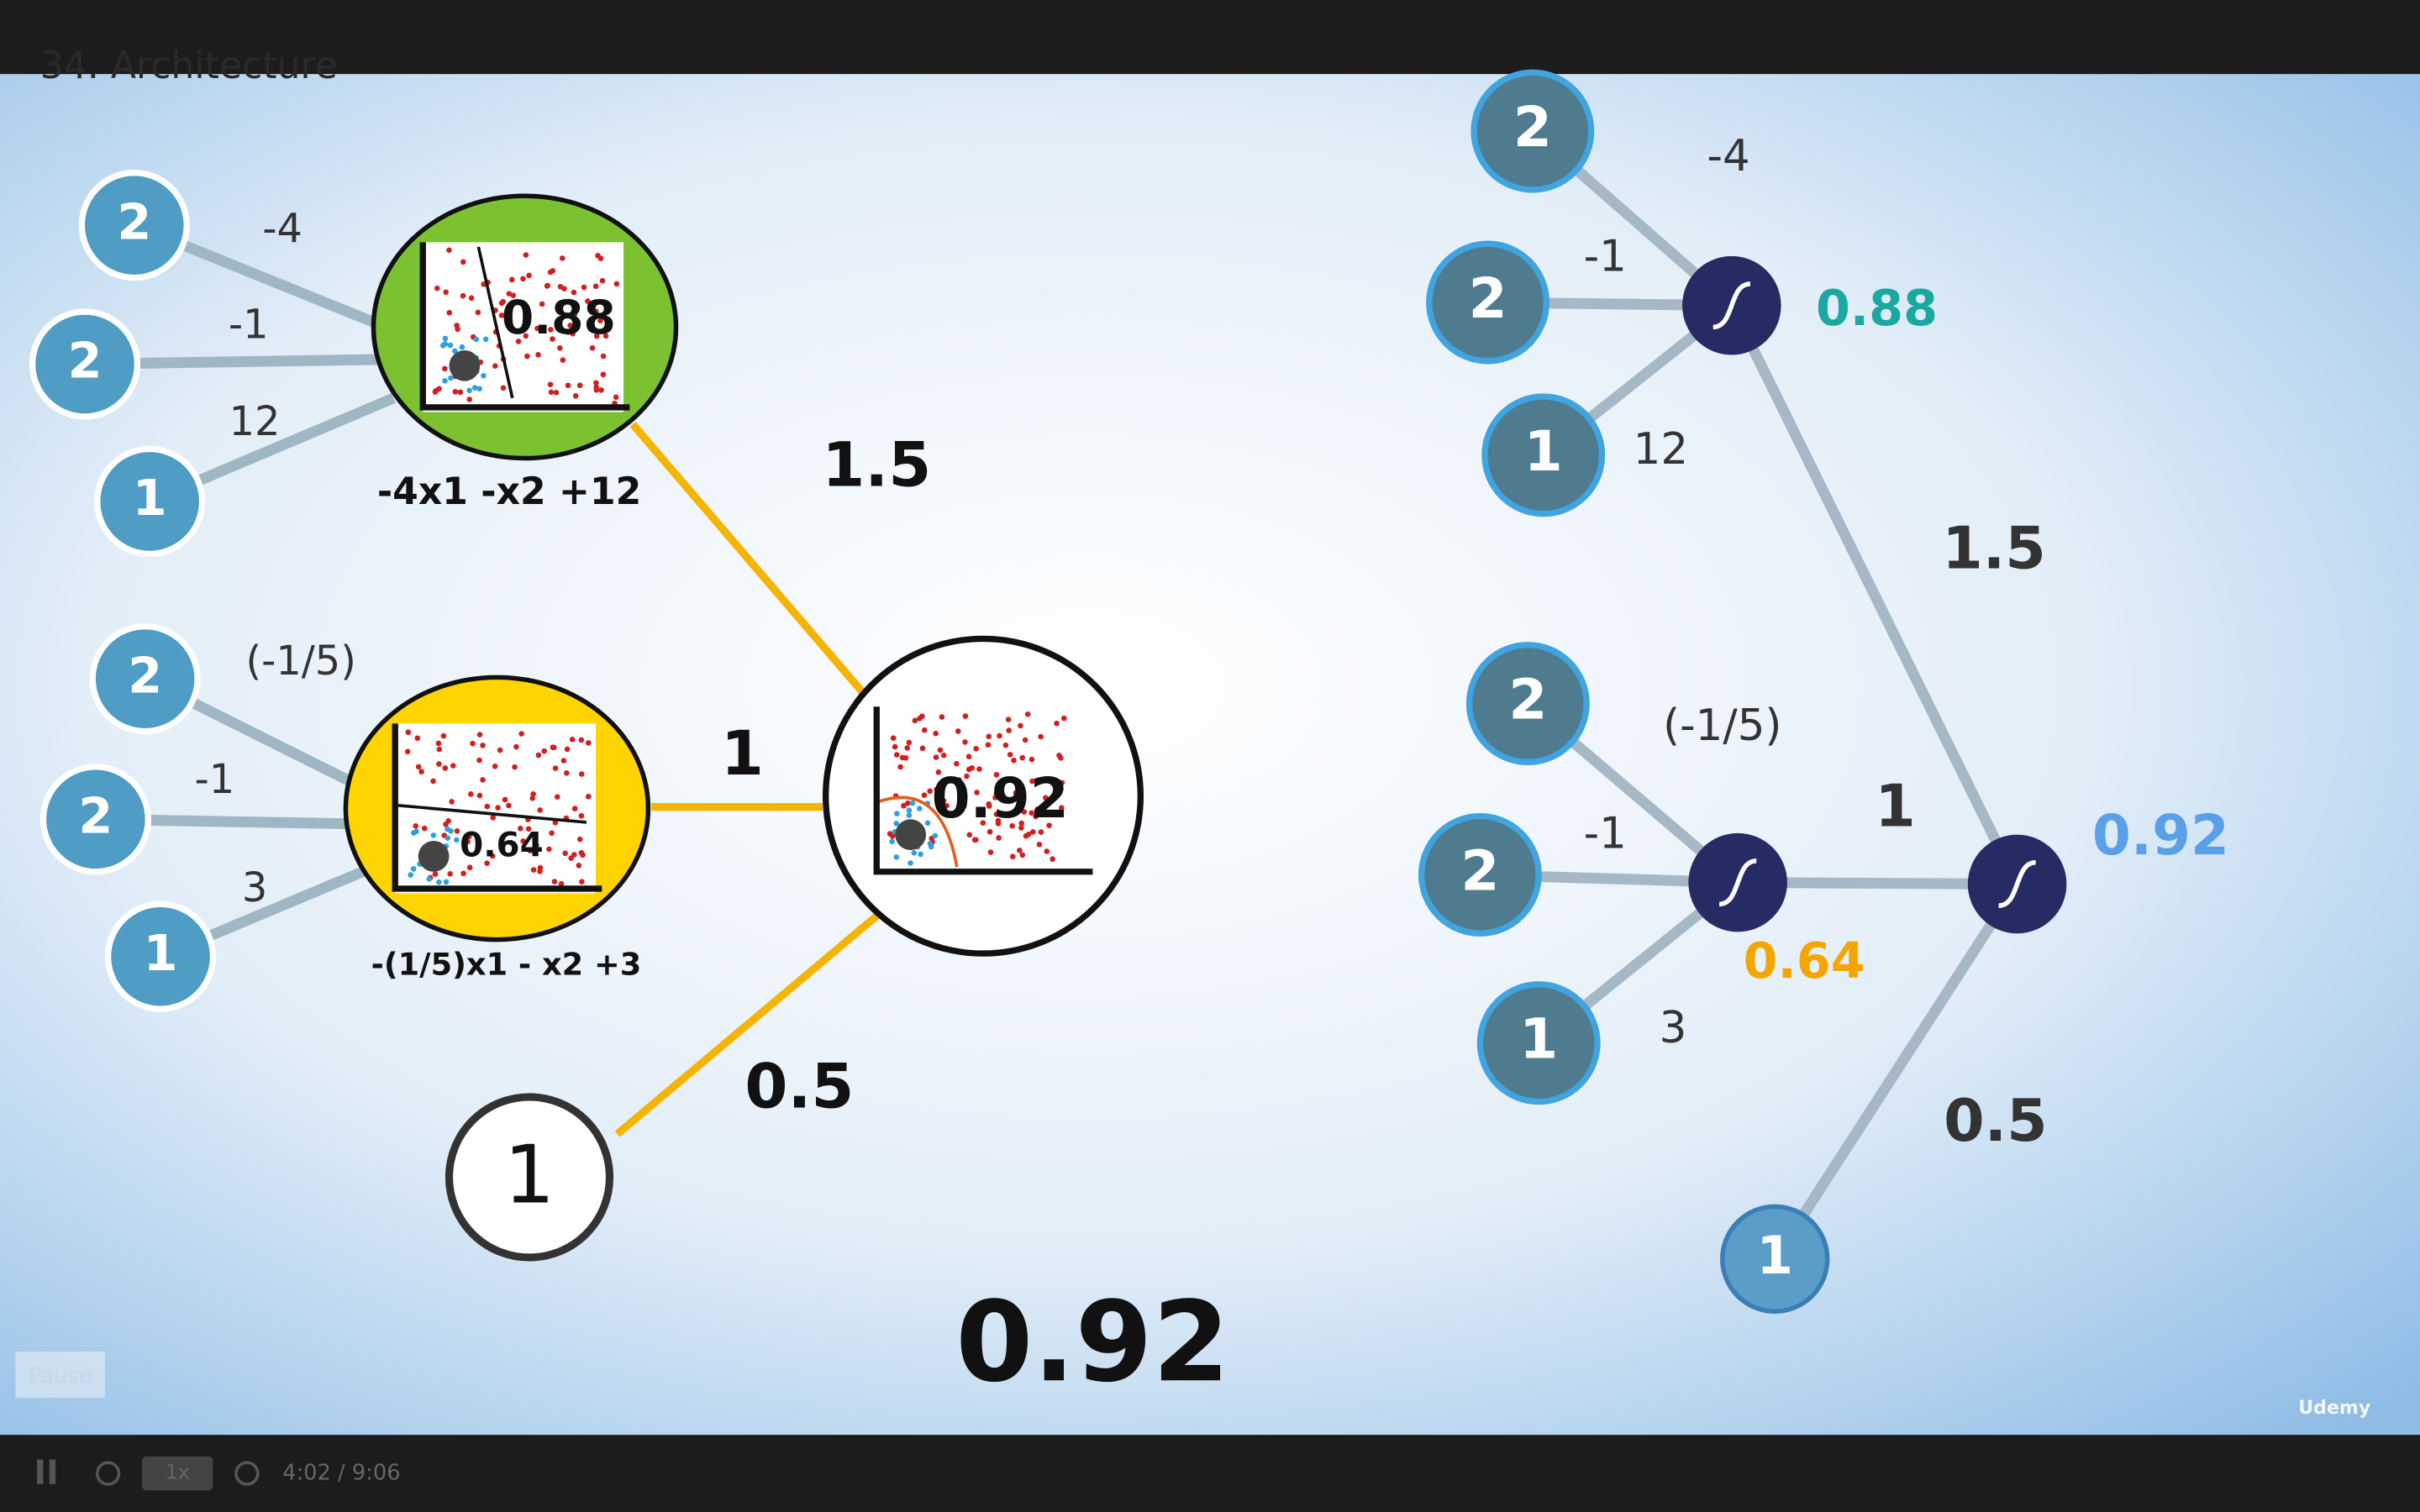 Image resolution: width=2420 pixels, height=1512 pixels. What do you see at coordinates (509, 491) in the screenshot?
I see `equation: -4x1 -x2 +12` at bounding box center [509, 491].